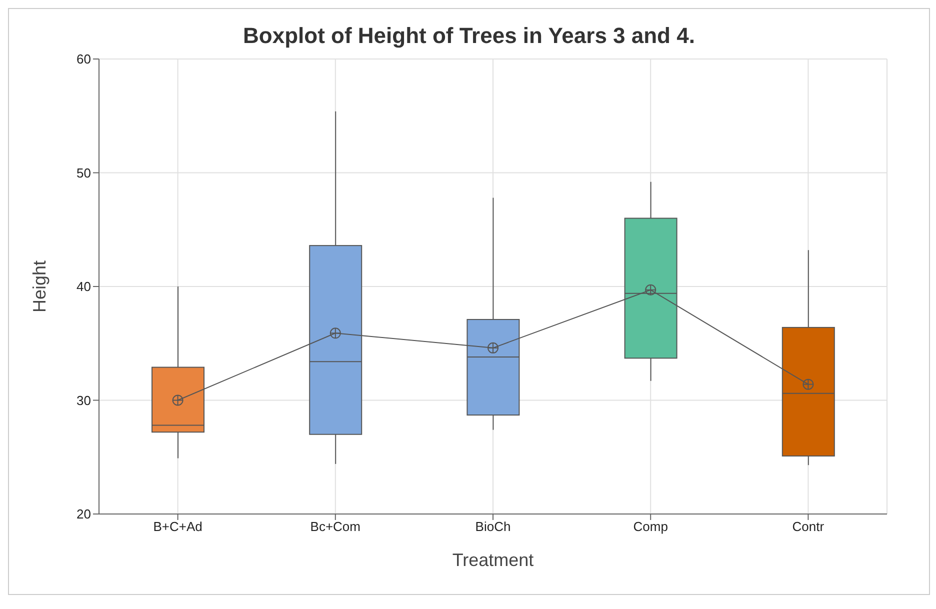 This screenshot has width=936, height=609. I want to click on y-tick-label: 20, so click(83, 514).